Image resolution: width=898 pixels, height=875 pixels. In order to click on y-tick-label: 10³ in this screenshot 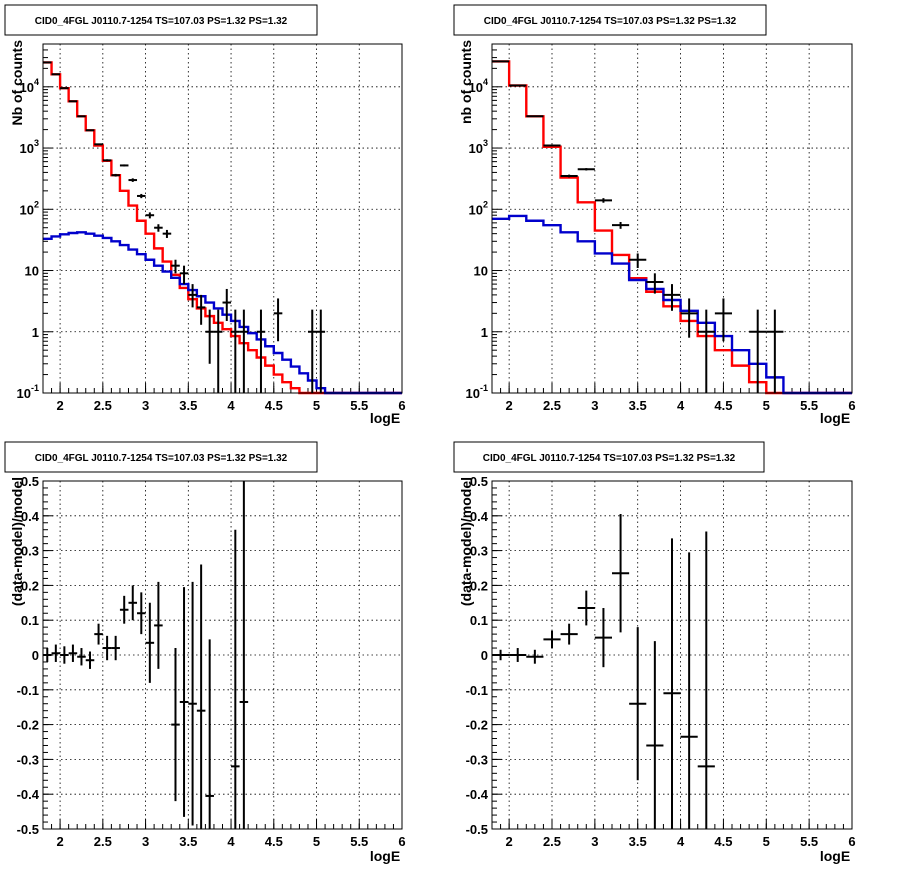, I will do `click(29, 147)`.